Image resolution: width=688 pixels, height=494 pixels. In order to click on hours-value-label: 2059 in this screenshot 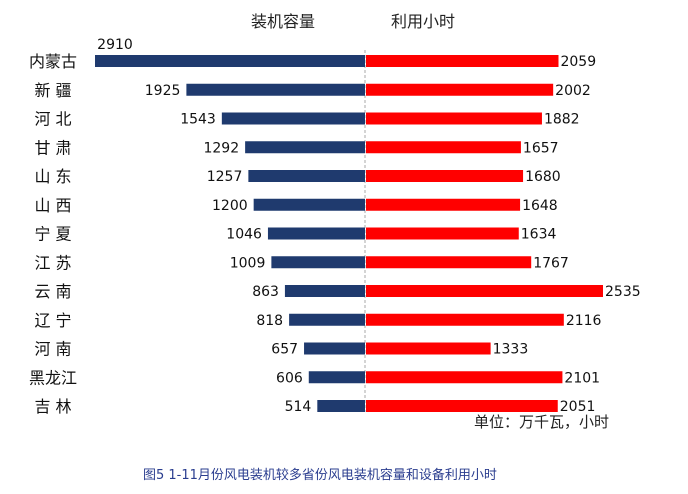, I will do `click(578, 62)`.